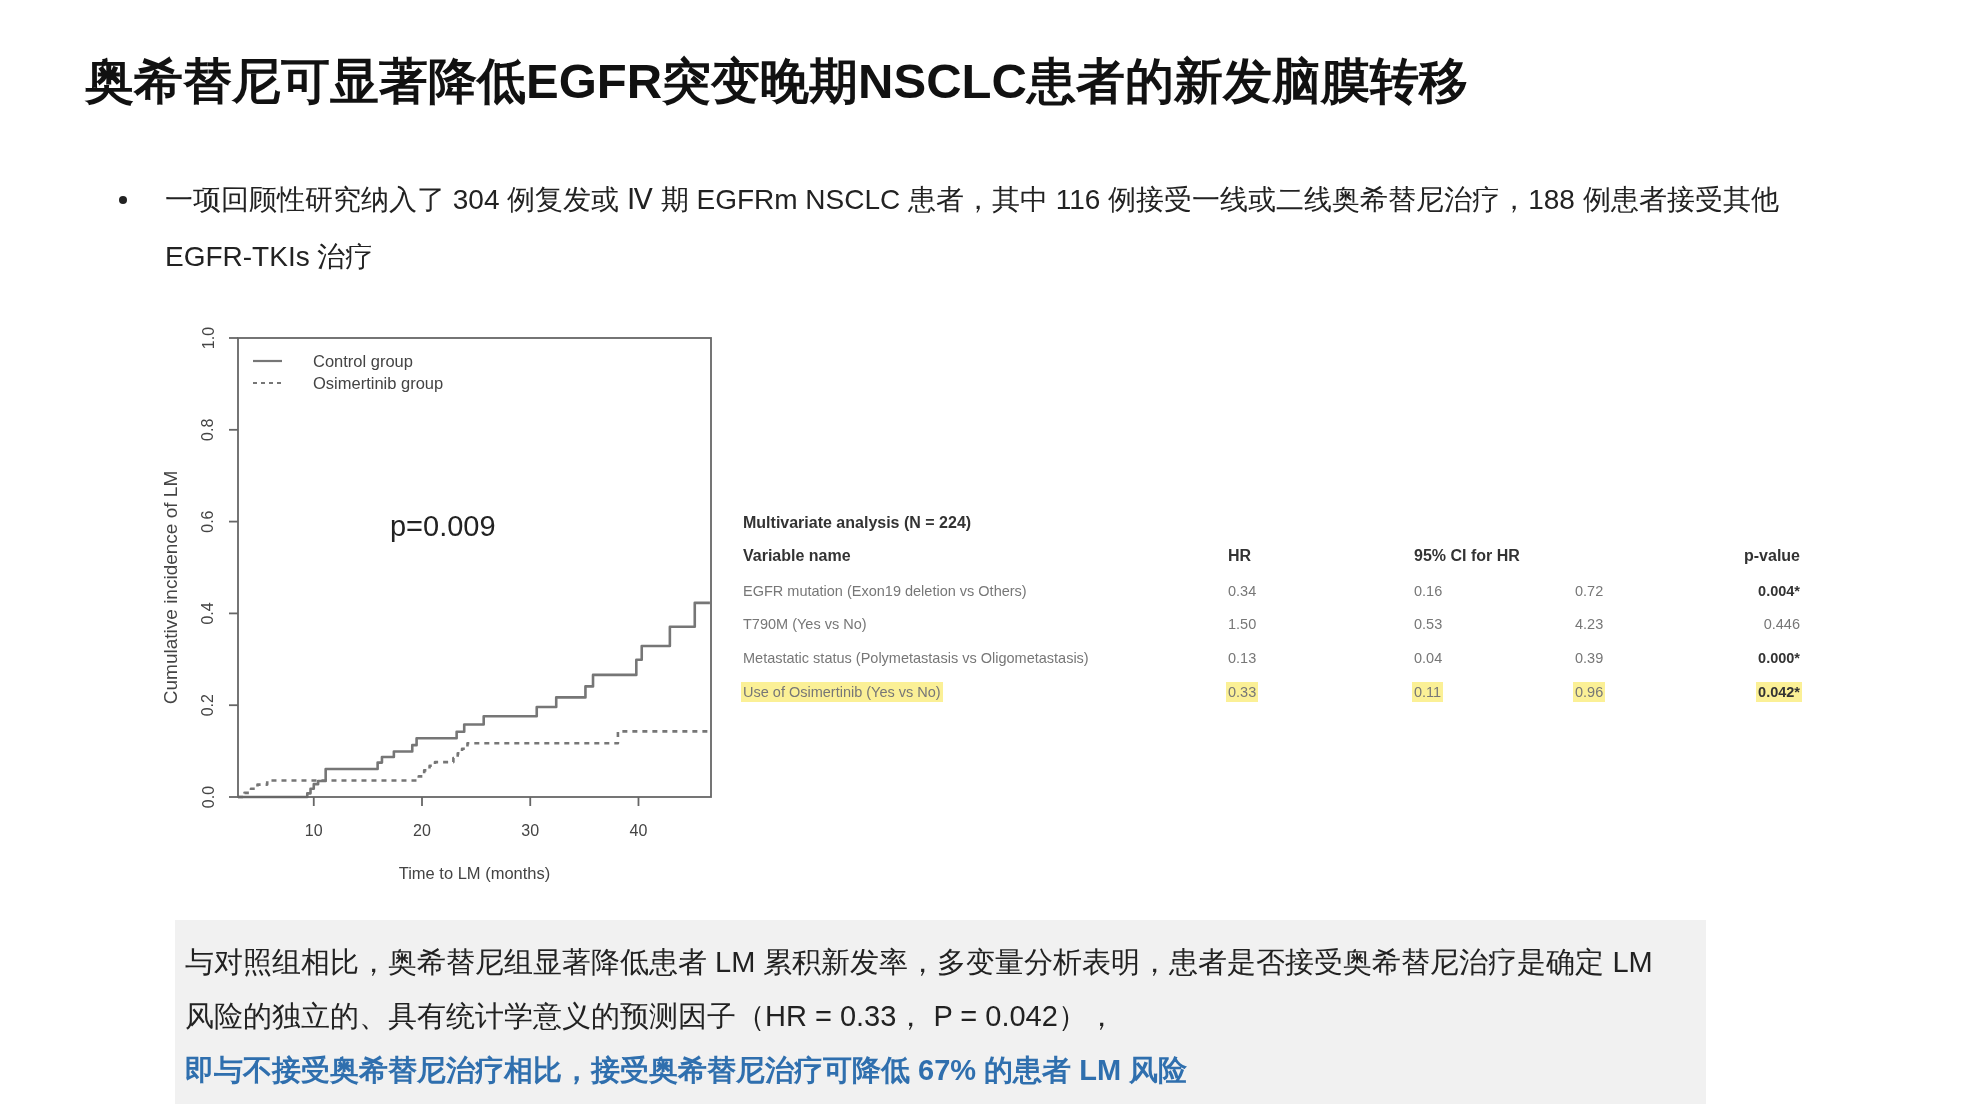 The width and height of the screenshot is (1962, 1104). Describe the element at coordinates (442, 526) in the screenshot. I see `annotation: p=0.009` at that location.